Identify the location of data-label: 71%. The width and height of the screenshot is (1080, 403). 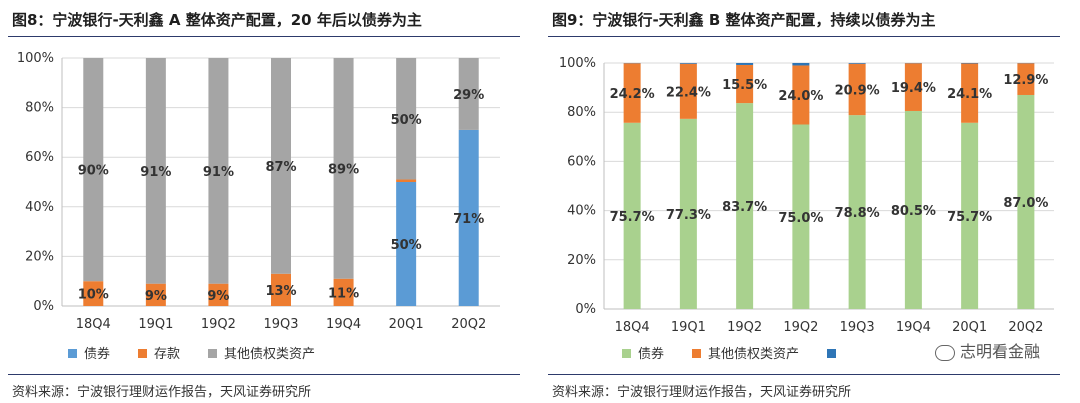
(468, 219).